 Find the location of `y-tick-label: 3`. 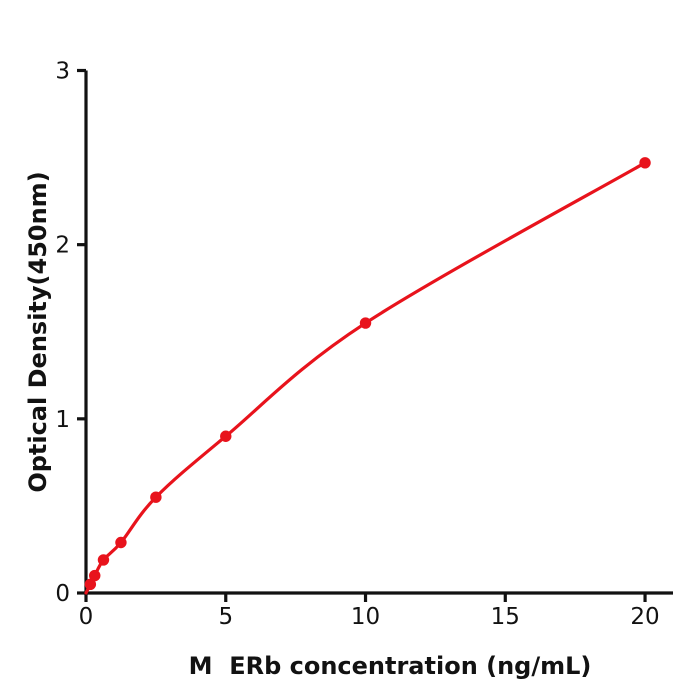

y-tick-label: 3 is located at coordinates (62, 72).